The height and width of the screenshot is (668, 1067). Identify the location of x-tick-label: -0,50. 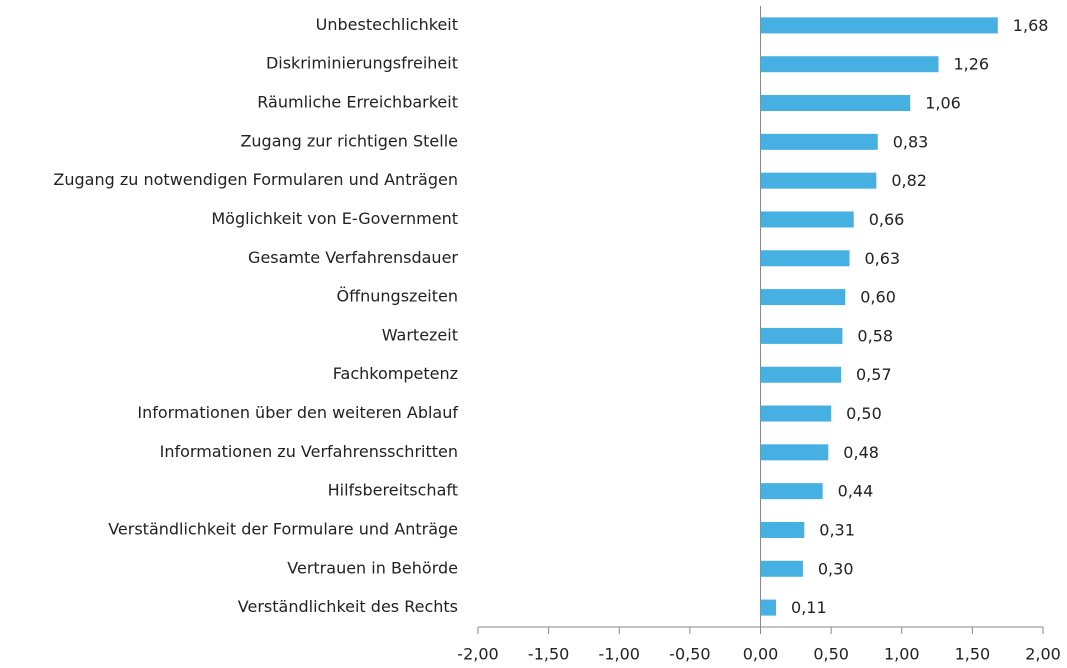
(689, 654).